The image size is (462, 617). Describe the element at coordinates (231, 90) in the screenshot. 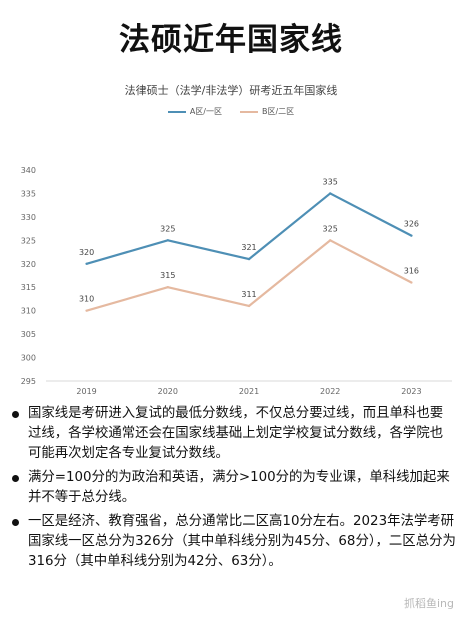

I see `chart-title: 法律硕士（法学/非法学）研考近五年国家线` at that location.